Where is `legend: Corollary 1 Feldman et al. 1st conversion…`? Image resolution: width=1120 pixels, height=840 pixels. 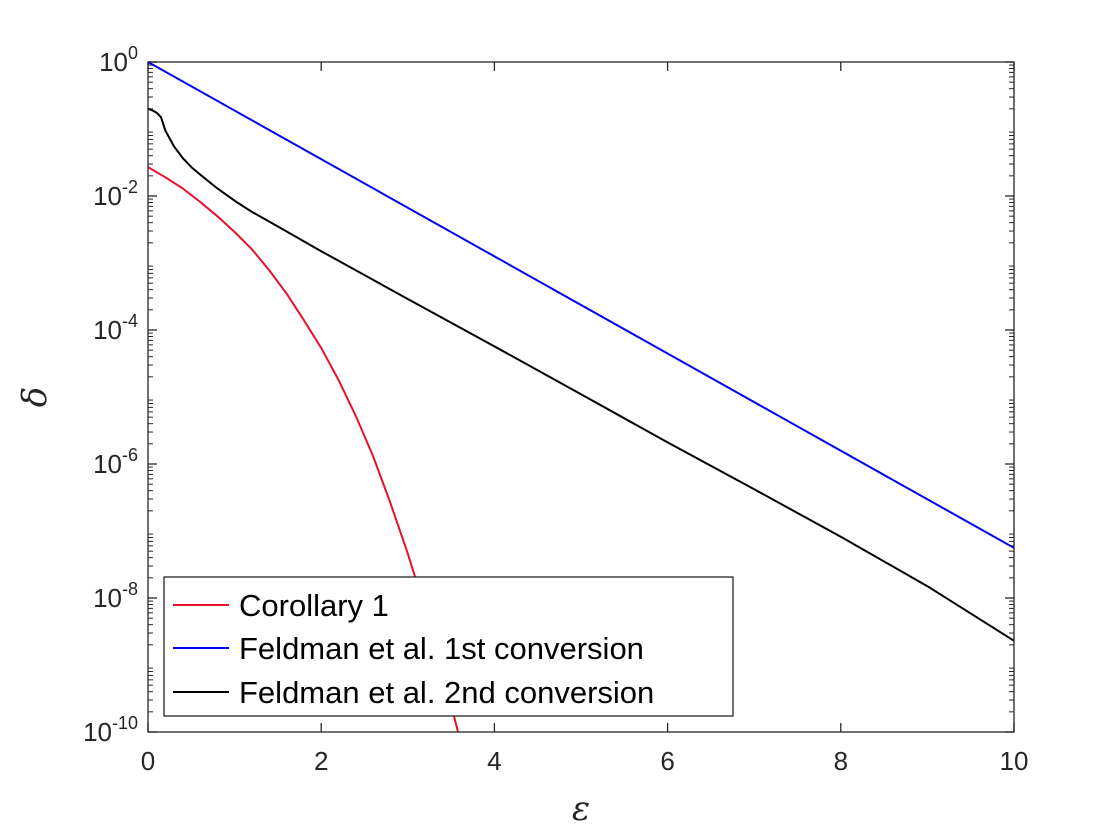 legend: Corollary 1 Feldman et al. 1st conversion… is located at coordinates (448, 646).